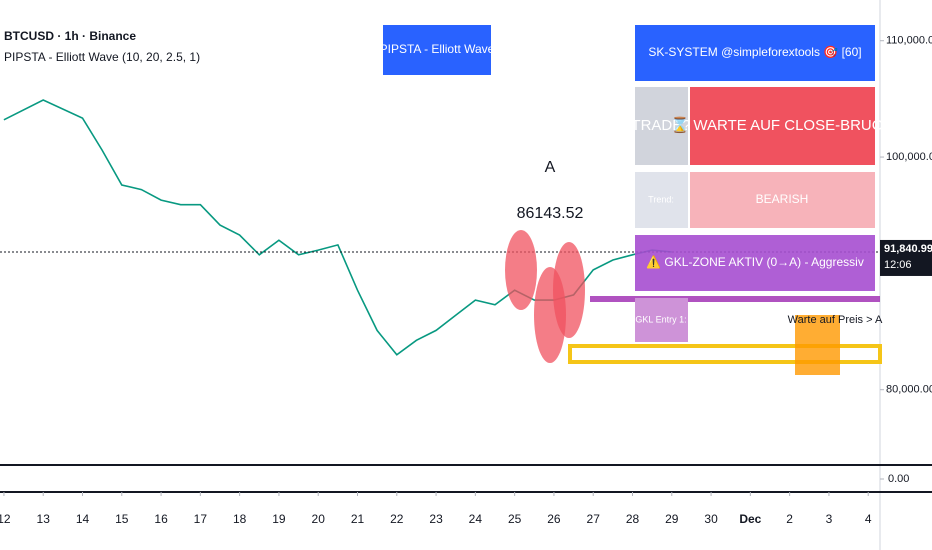 This screenshot has height=550, width=932. Describe the element at coordinates (909, 41) in the screenshot. I see `y-tick-label: 110,000.00` at that location.